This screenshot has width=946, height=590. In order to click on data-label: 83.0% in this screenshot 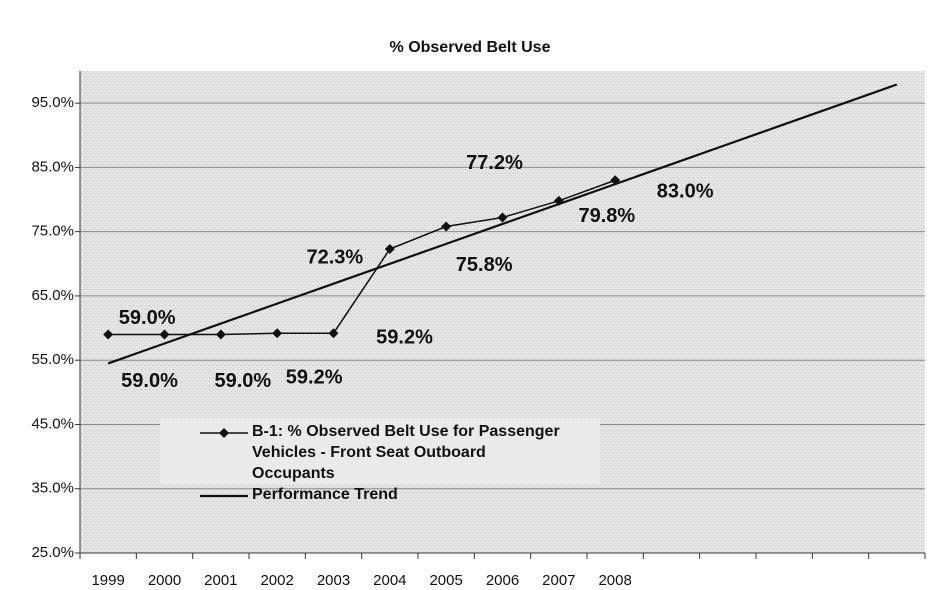, I will do `click(685, 192)`.